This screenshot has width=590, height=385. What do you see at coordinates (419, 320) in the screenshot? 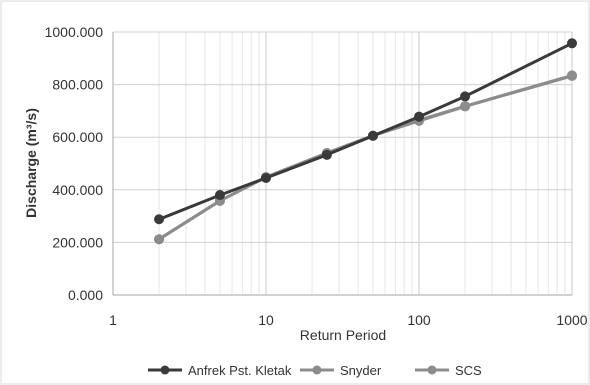
I see `x-tick-label: 100` at bounding box center [419, 320].